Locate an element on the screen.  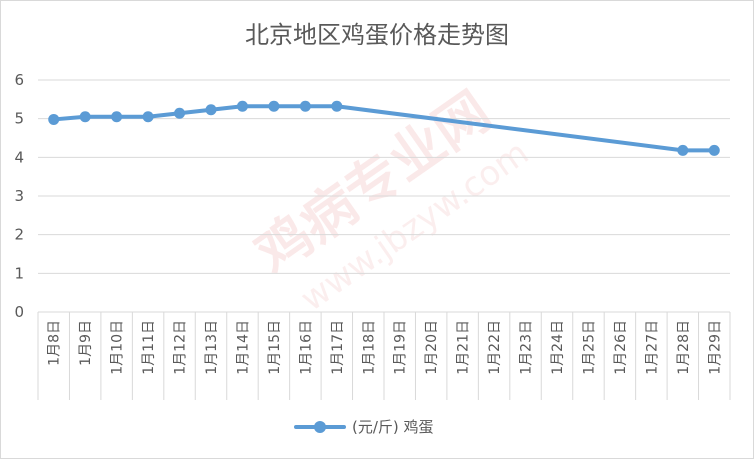
x-tick-label: 1月28日 is located at coordinates (684, 347).